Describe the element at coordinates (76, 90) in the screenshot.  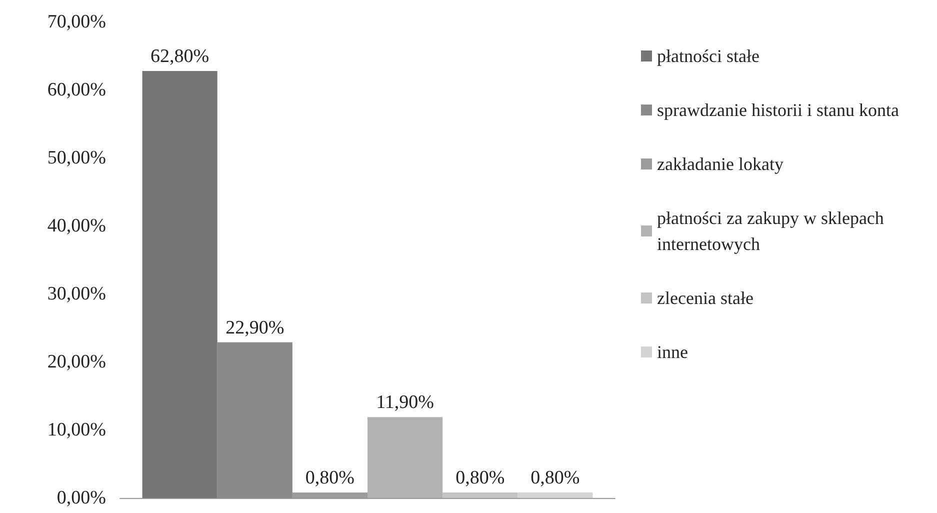
I see `y-tick-label: 60,00%` at that location.